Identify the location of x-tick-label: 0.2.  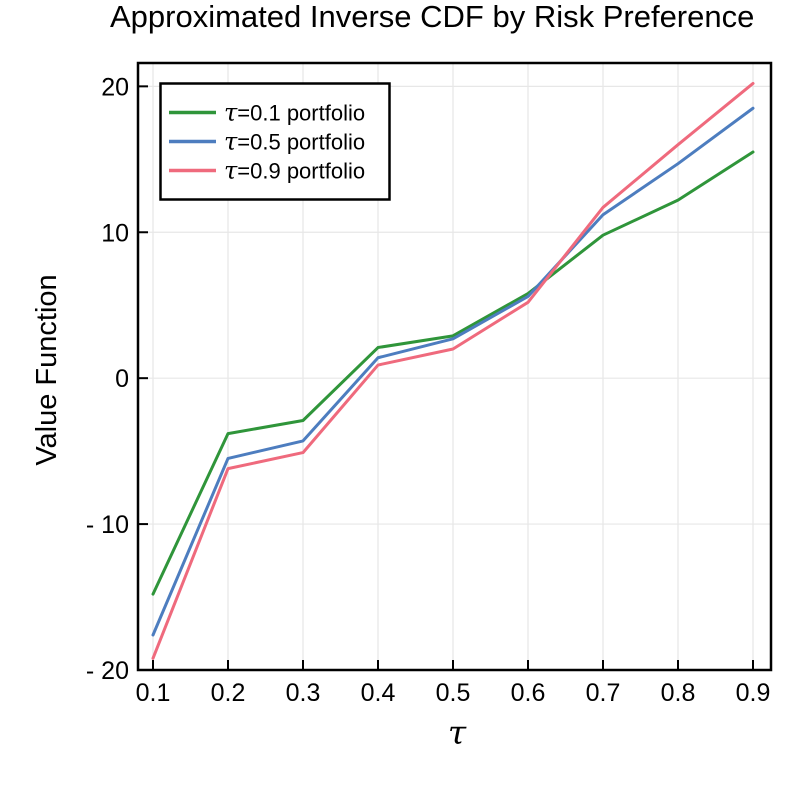
(228, 693).